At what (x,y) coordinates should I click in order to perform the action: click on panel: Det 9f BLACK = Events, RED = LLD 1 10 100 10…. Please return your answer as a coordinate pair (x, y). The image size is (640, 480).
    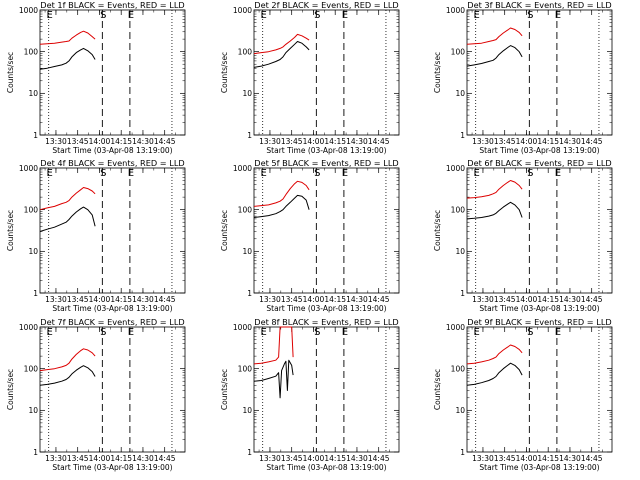
    Looking at the image, I should click on (523, 394).